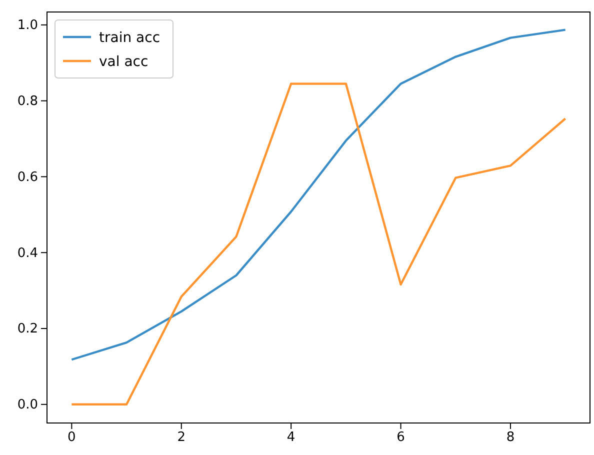  What do you see at coordinates (27, 26) in the screenshot?
I see `y-tick-label: 1.0` at bounding box center [27, 26].